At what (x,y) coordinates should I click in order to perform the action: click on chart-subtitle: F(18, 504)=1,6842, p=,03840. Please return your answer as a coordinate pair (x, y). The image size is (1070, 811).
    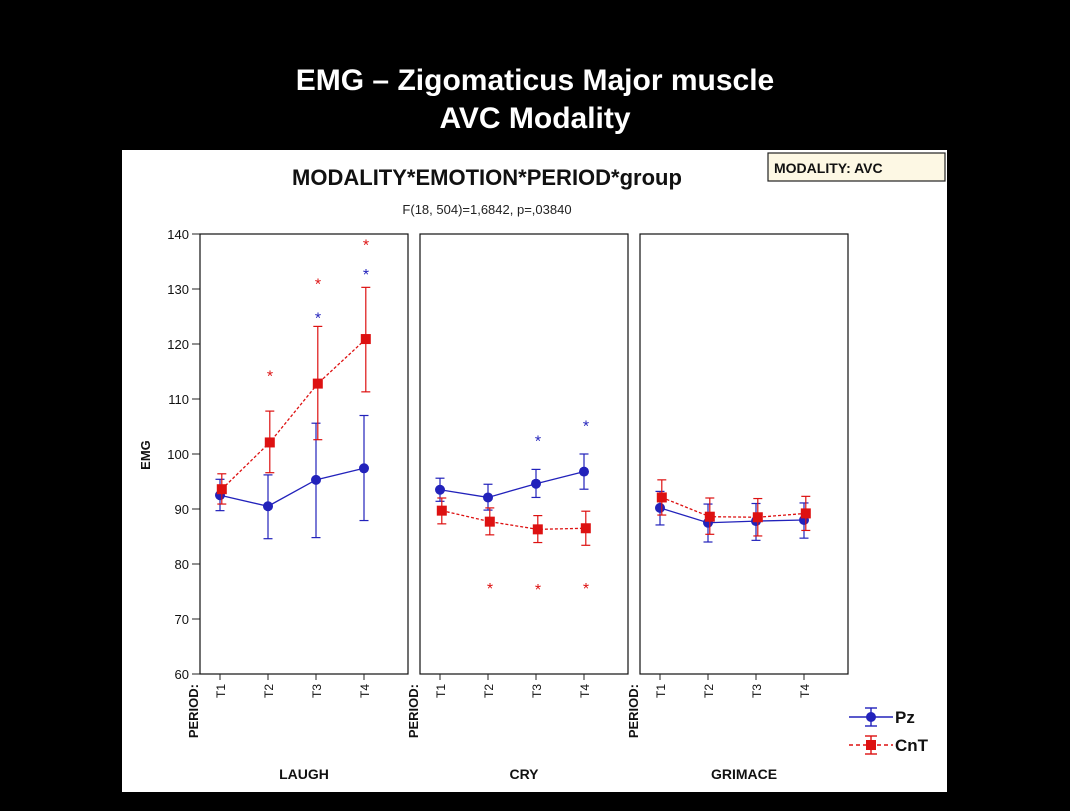
    Looking at the image, I should click on (486, 209).